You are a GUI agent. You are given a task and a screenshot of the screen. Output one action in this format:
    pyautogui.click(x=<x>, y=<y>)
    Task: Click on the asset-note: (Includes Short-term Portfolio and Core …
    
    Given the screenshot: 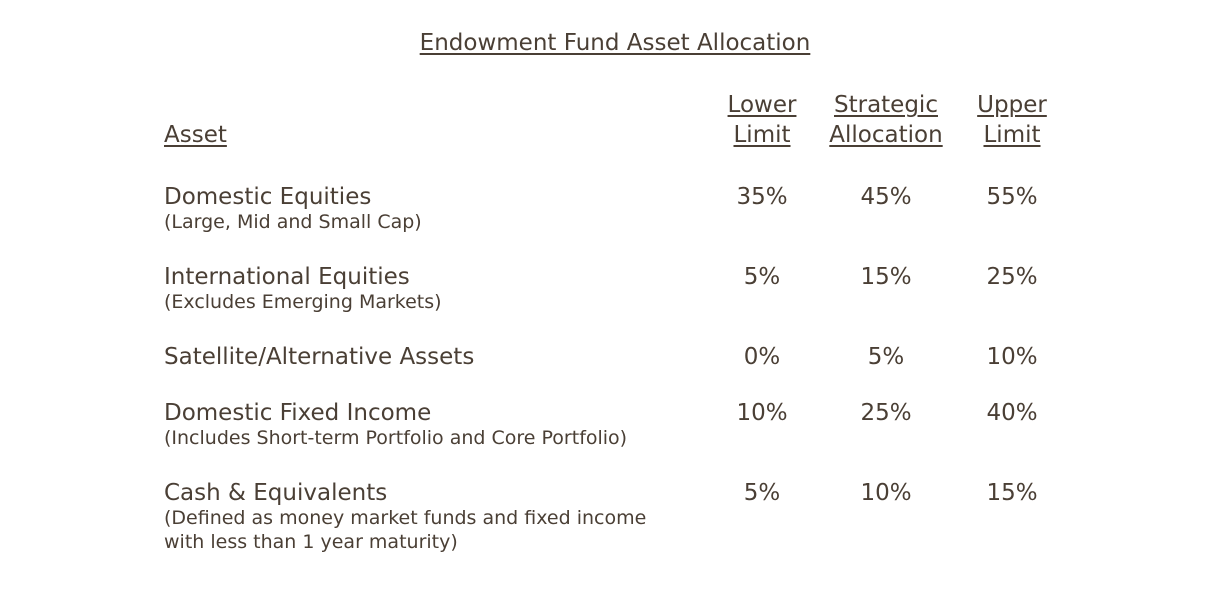 What is the action you would take?
    pyautogui.click(x=396, y=438)
    